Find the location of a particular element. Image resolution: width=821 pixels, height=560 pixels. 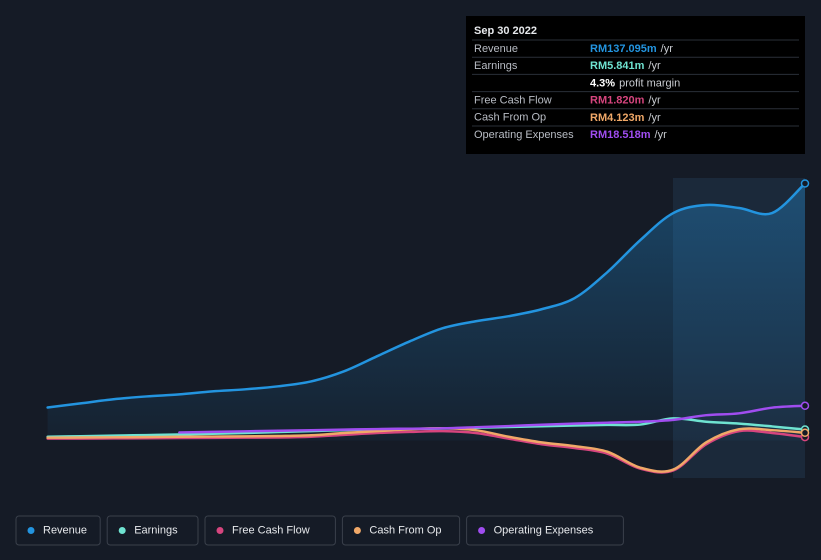

tooltip-value: 4.3% profit margin is located at coordinates (635, 83).